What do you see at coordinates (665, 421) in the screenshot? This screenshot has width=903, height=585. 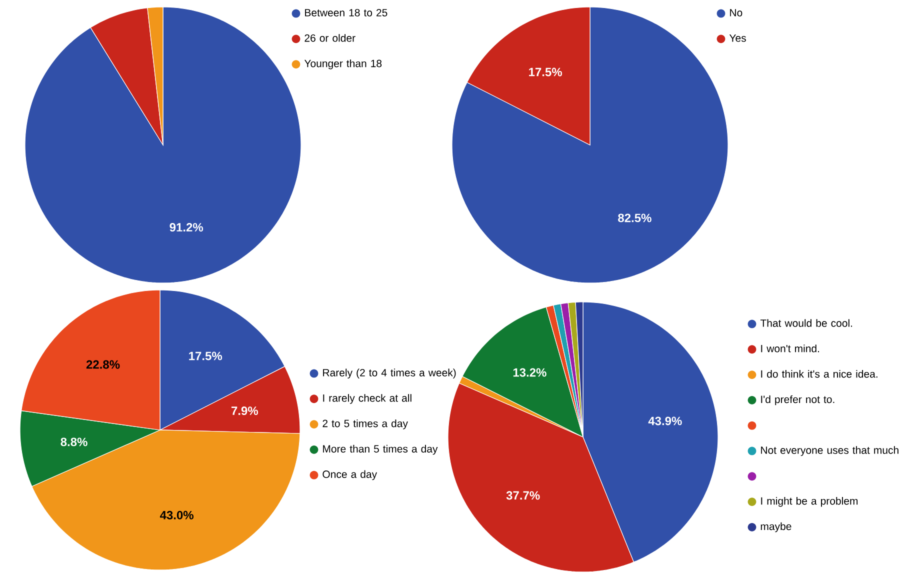 I see `data-label: 43.9%` at bounding box center [665, 421].